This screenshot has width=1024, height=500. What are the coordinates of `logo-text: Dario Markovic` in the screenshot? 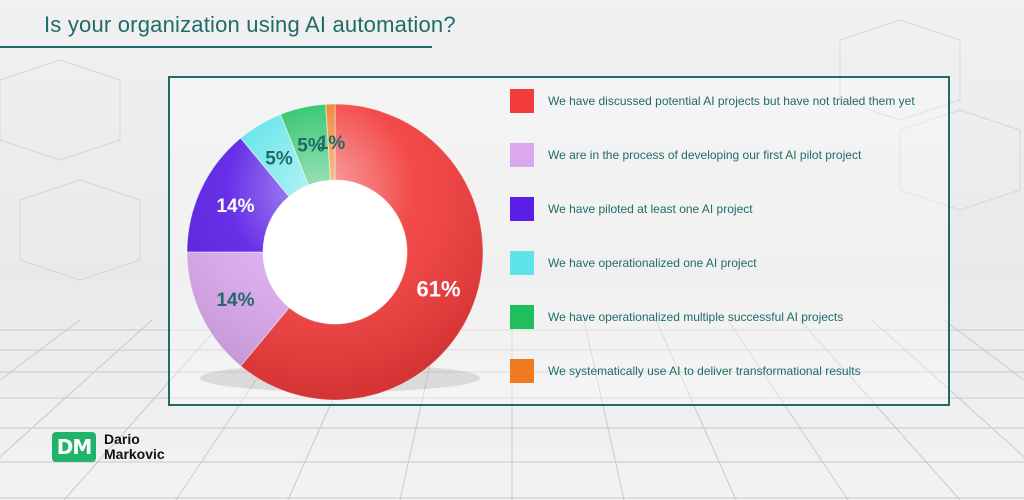 It's located at (134, 447).